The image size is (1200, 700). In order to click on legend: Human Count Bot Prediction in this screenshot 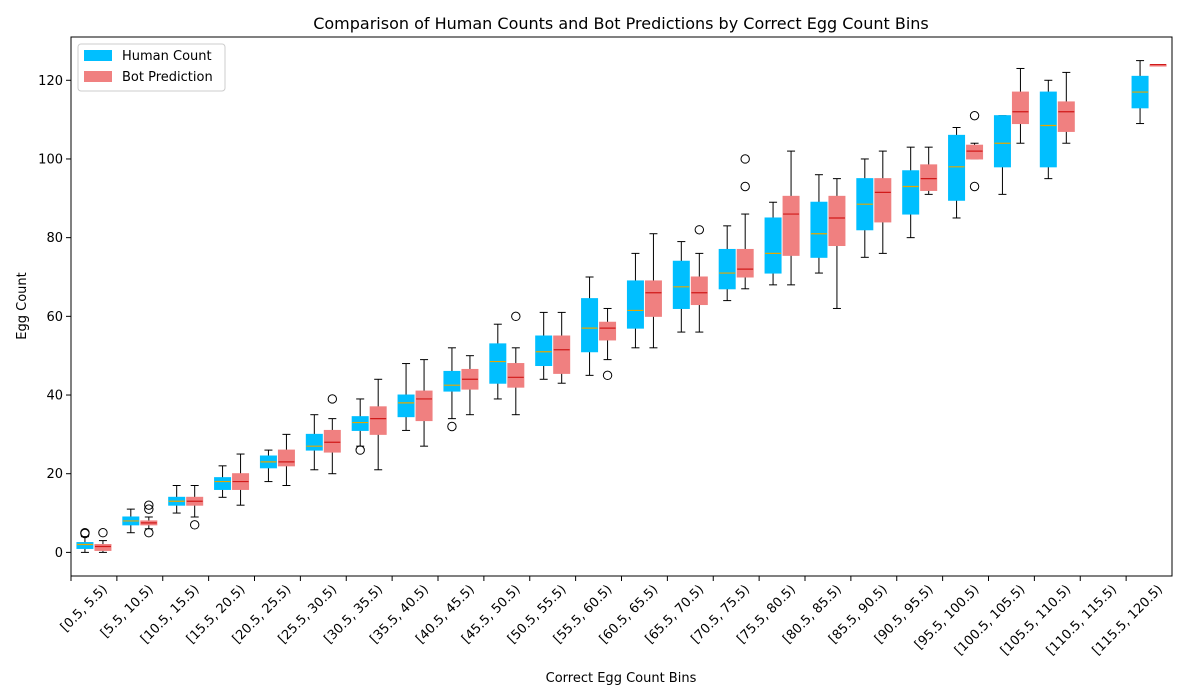, I will do `click(151, 67)`.